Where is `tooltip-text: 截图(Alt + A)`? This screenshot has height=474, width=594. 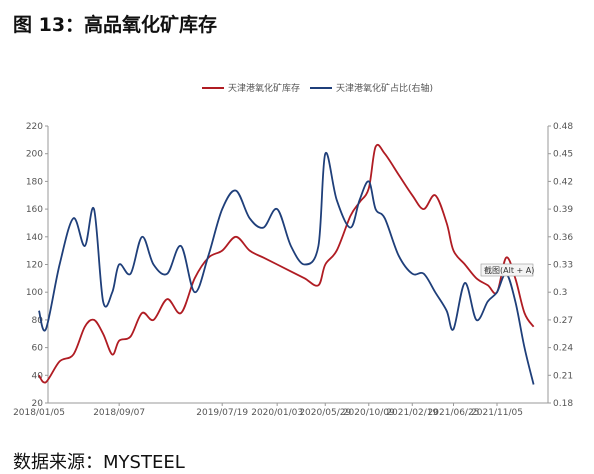 tooltip-text: 截图(Alt + A) is located at coordinates (509, 270).